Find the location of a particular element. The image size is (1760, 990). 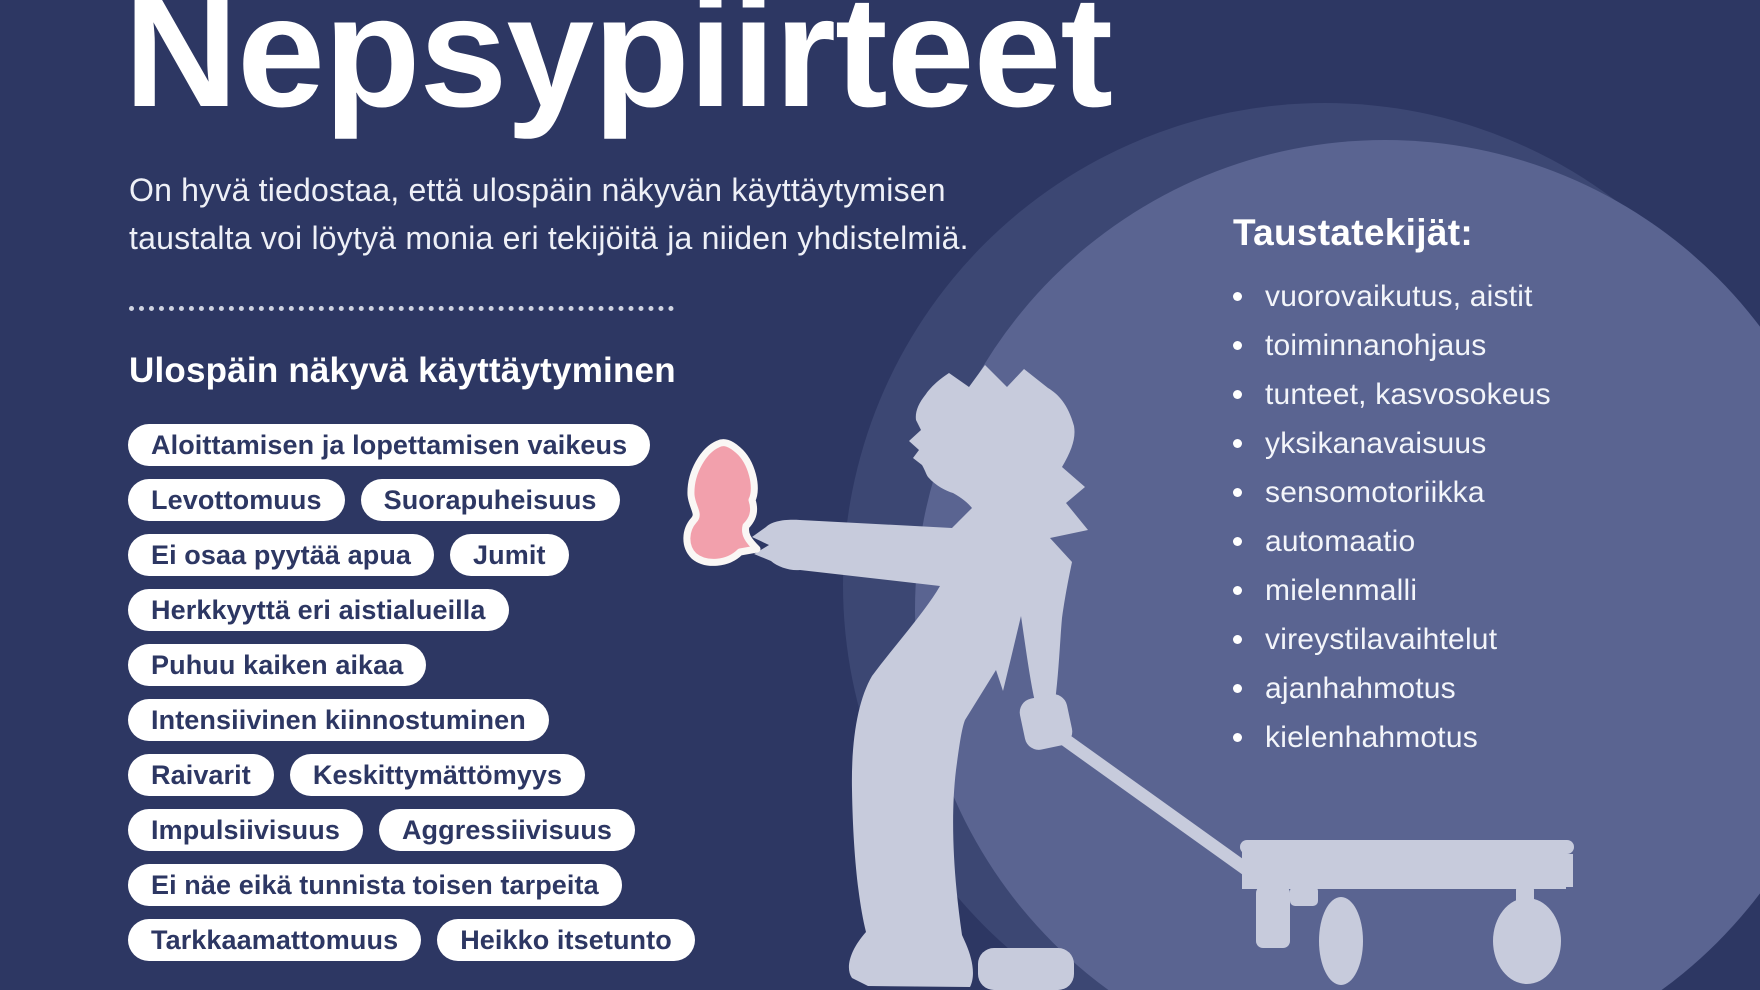

factor-item: mielenmalli is located at coordinates (1392, 590).